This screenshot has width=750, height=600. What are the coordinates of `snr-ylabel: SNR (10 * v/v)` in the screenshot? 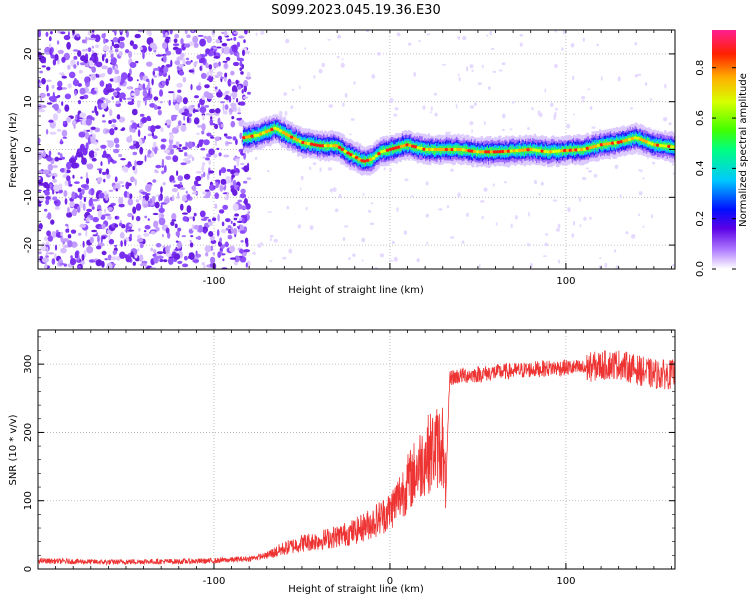 It's located at (13, 449).